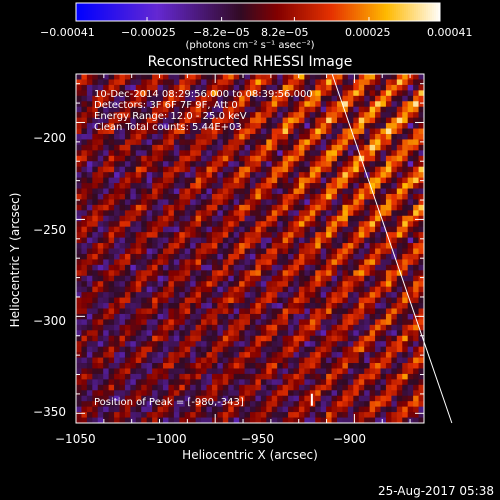  What do you see at coordinates (169, 402) in the screenshot?
I see `peak-position-annotation: Position of Peak = [-980,-343]` at bounding box center [169, 402].